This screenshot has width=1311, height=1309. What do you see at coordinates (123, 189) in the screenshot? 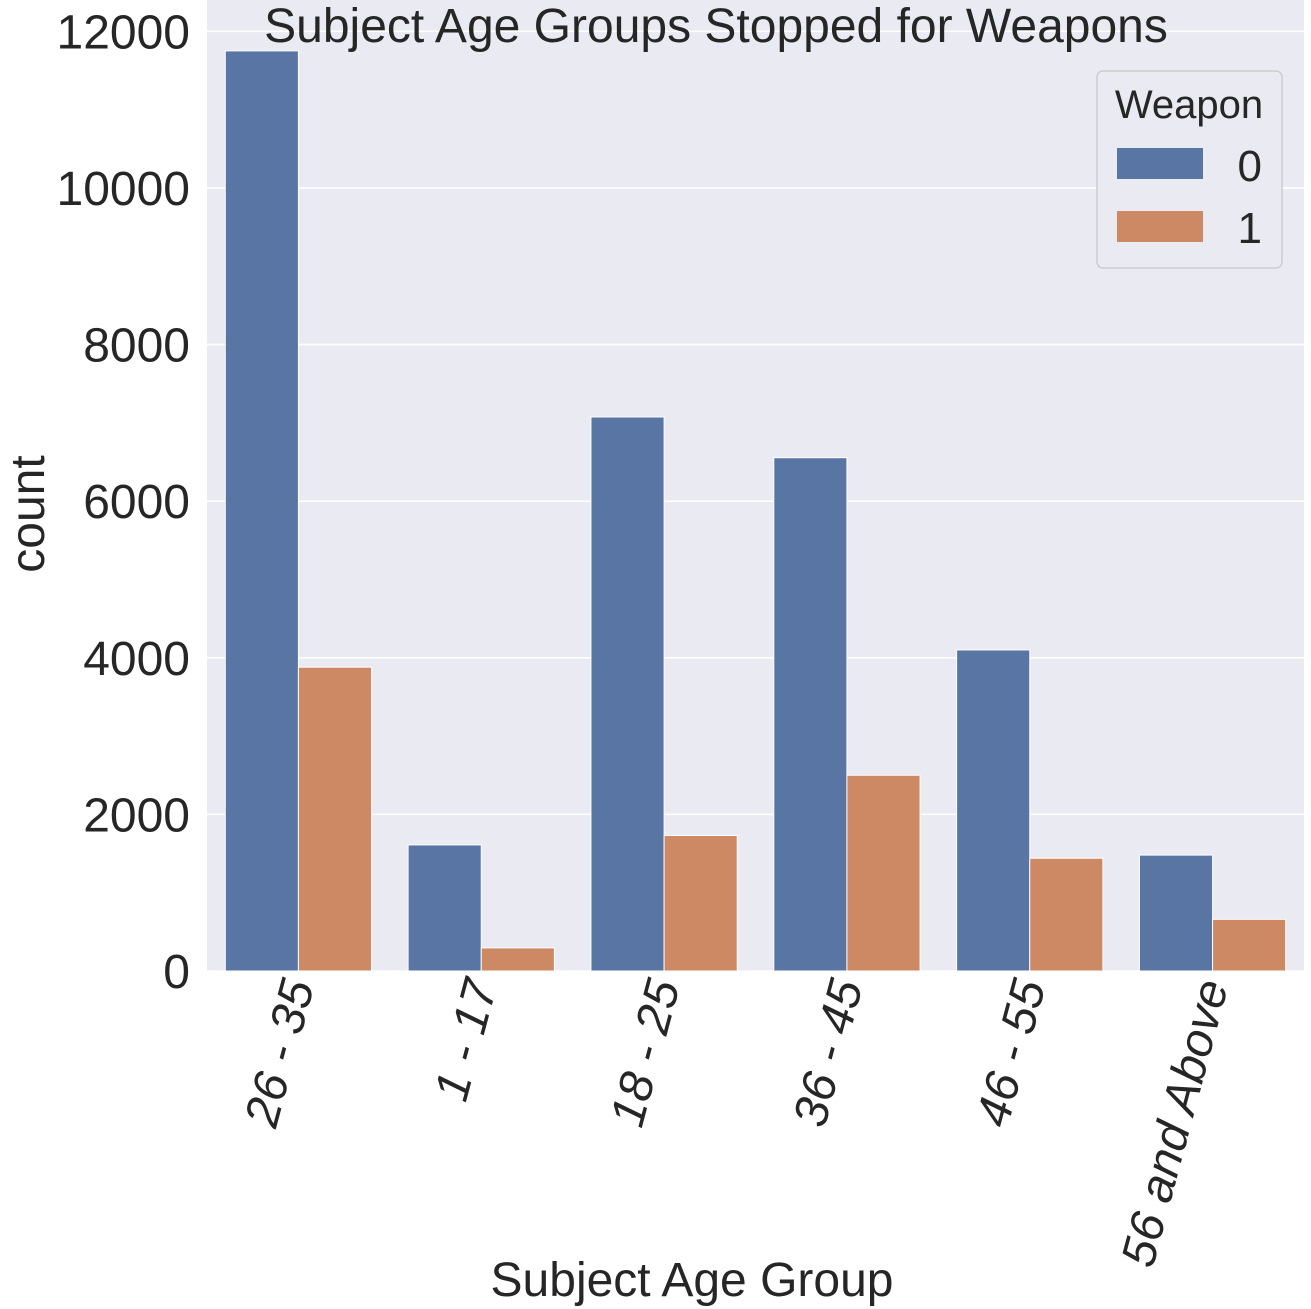
I see `y-tick-label: 10000` at bounding box center [123, 189].